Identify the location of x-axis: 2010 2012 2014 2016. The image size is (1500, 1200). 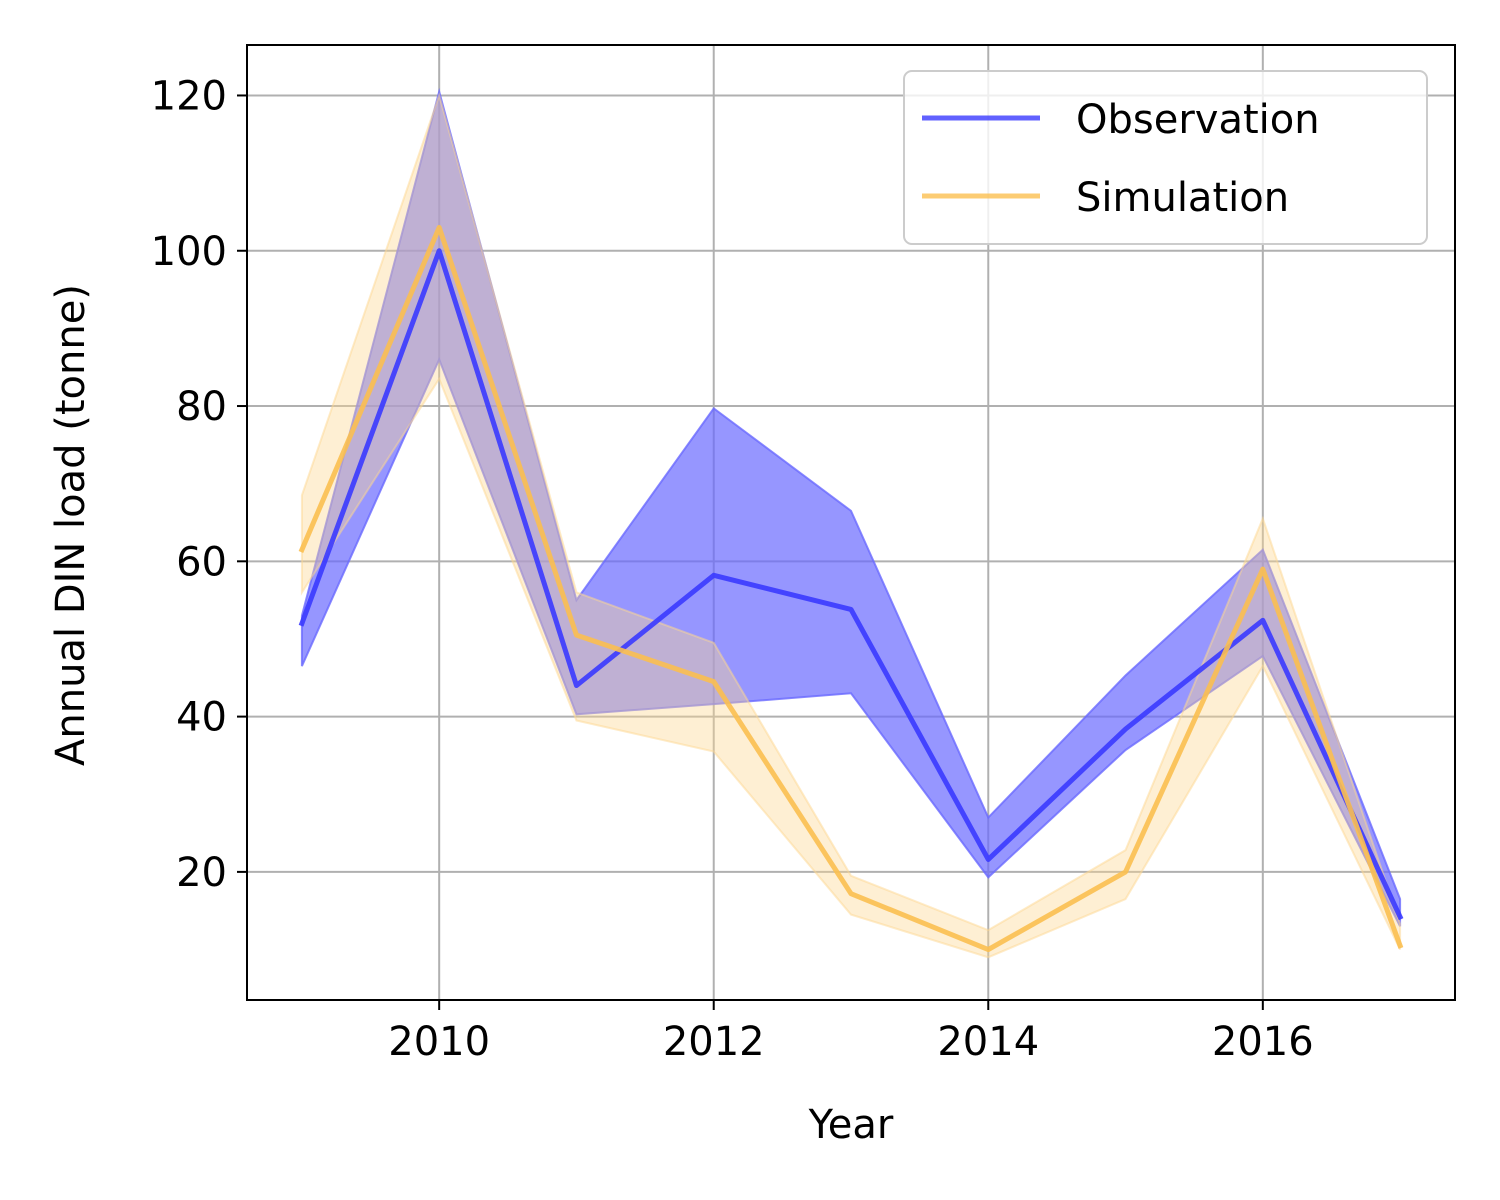
(851, 1032).